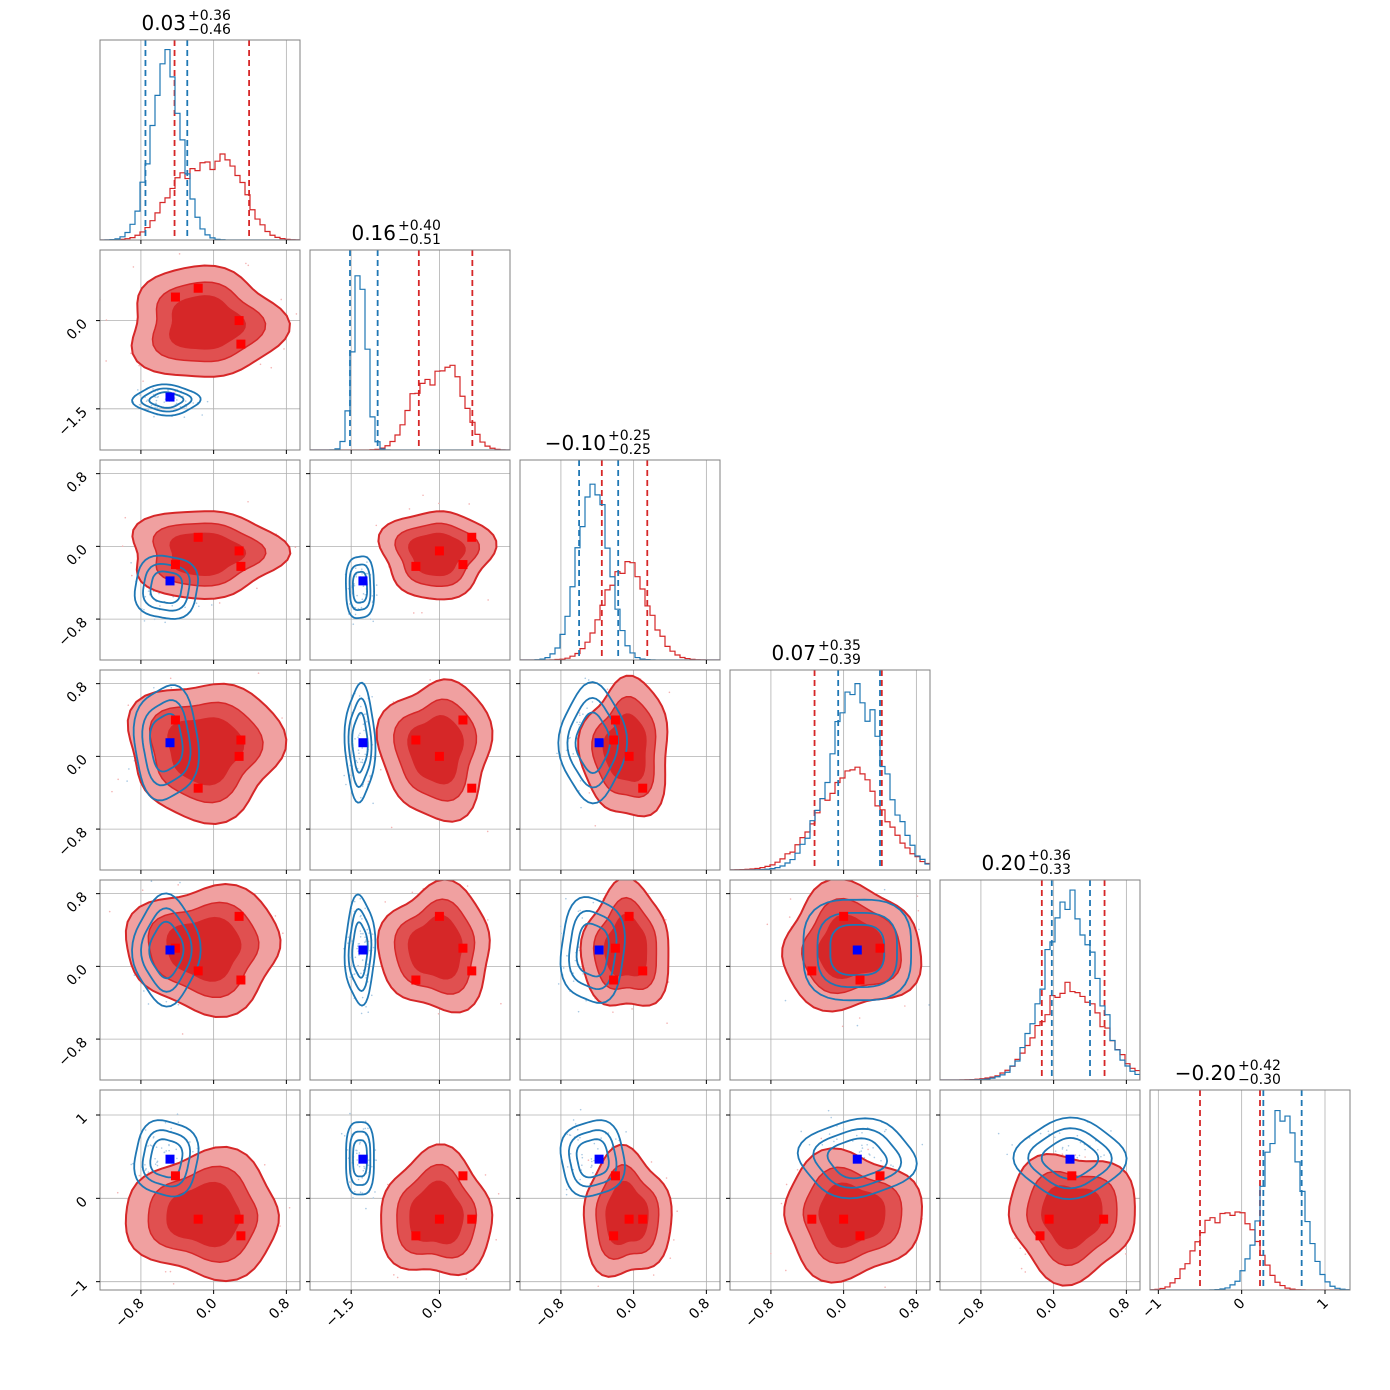 The height and width of the screenshot is (1390, 1390). What do you see at coordinates (82, 1203) in the screenshot?
I see `y-tick-label: 0` at bounding box center [82, 1203].